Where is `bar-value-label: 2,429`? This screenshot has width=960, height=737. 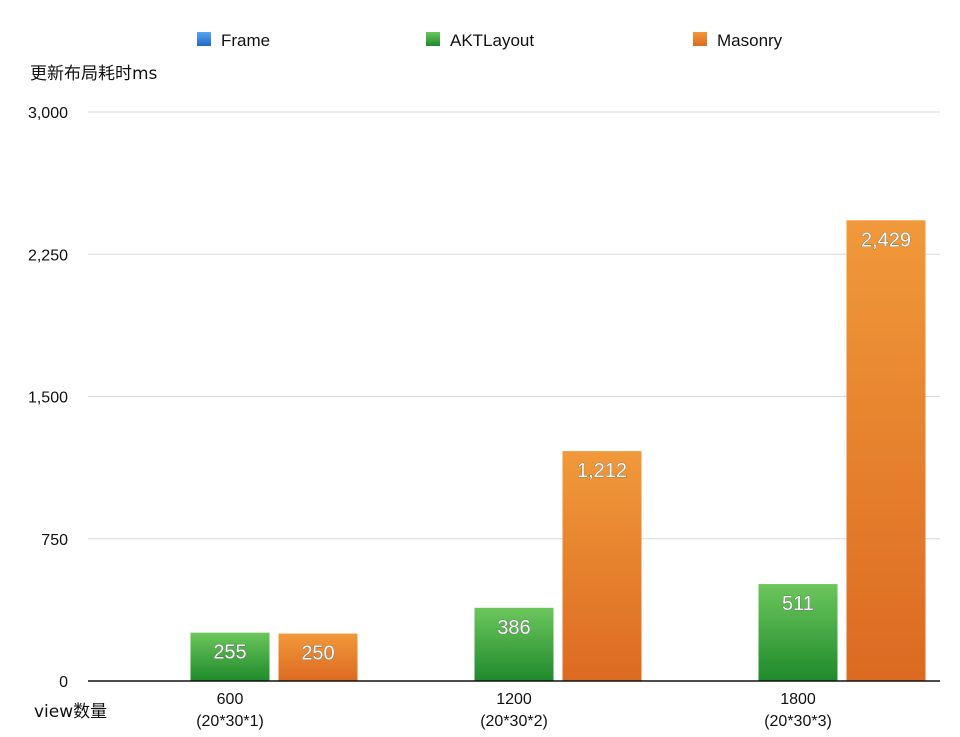
bar-value-label: 2,429 is located at coordinates (886, 240).